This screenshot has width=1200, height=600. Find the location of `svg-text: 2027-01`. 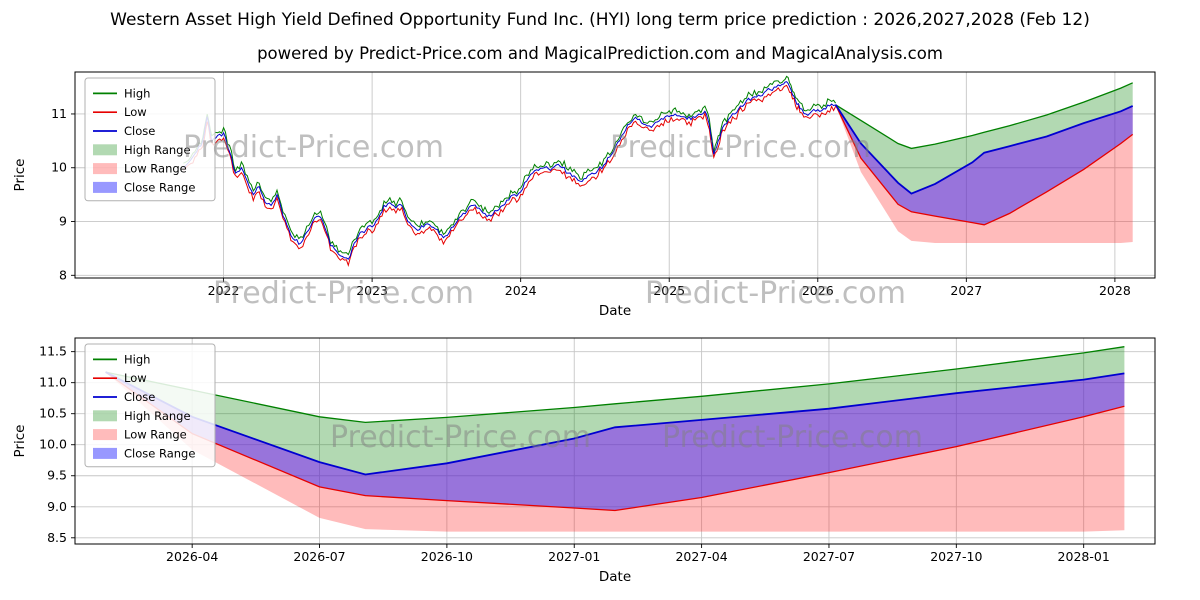

svg-text: 2027-01 is located at coordinates (574, 556).